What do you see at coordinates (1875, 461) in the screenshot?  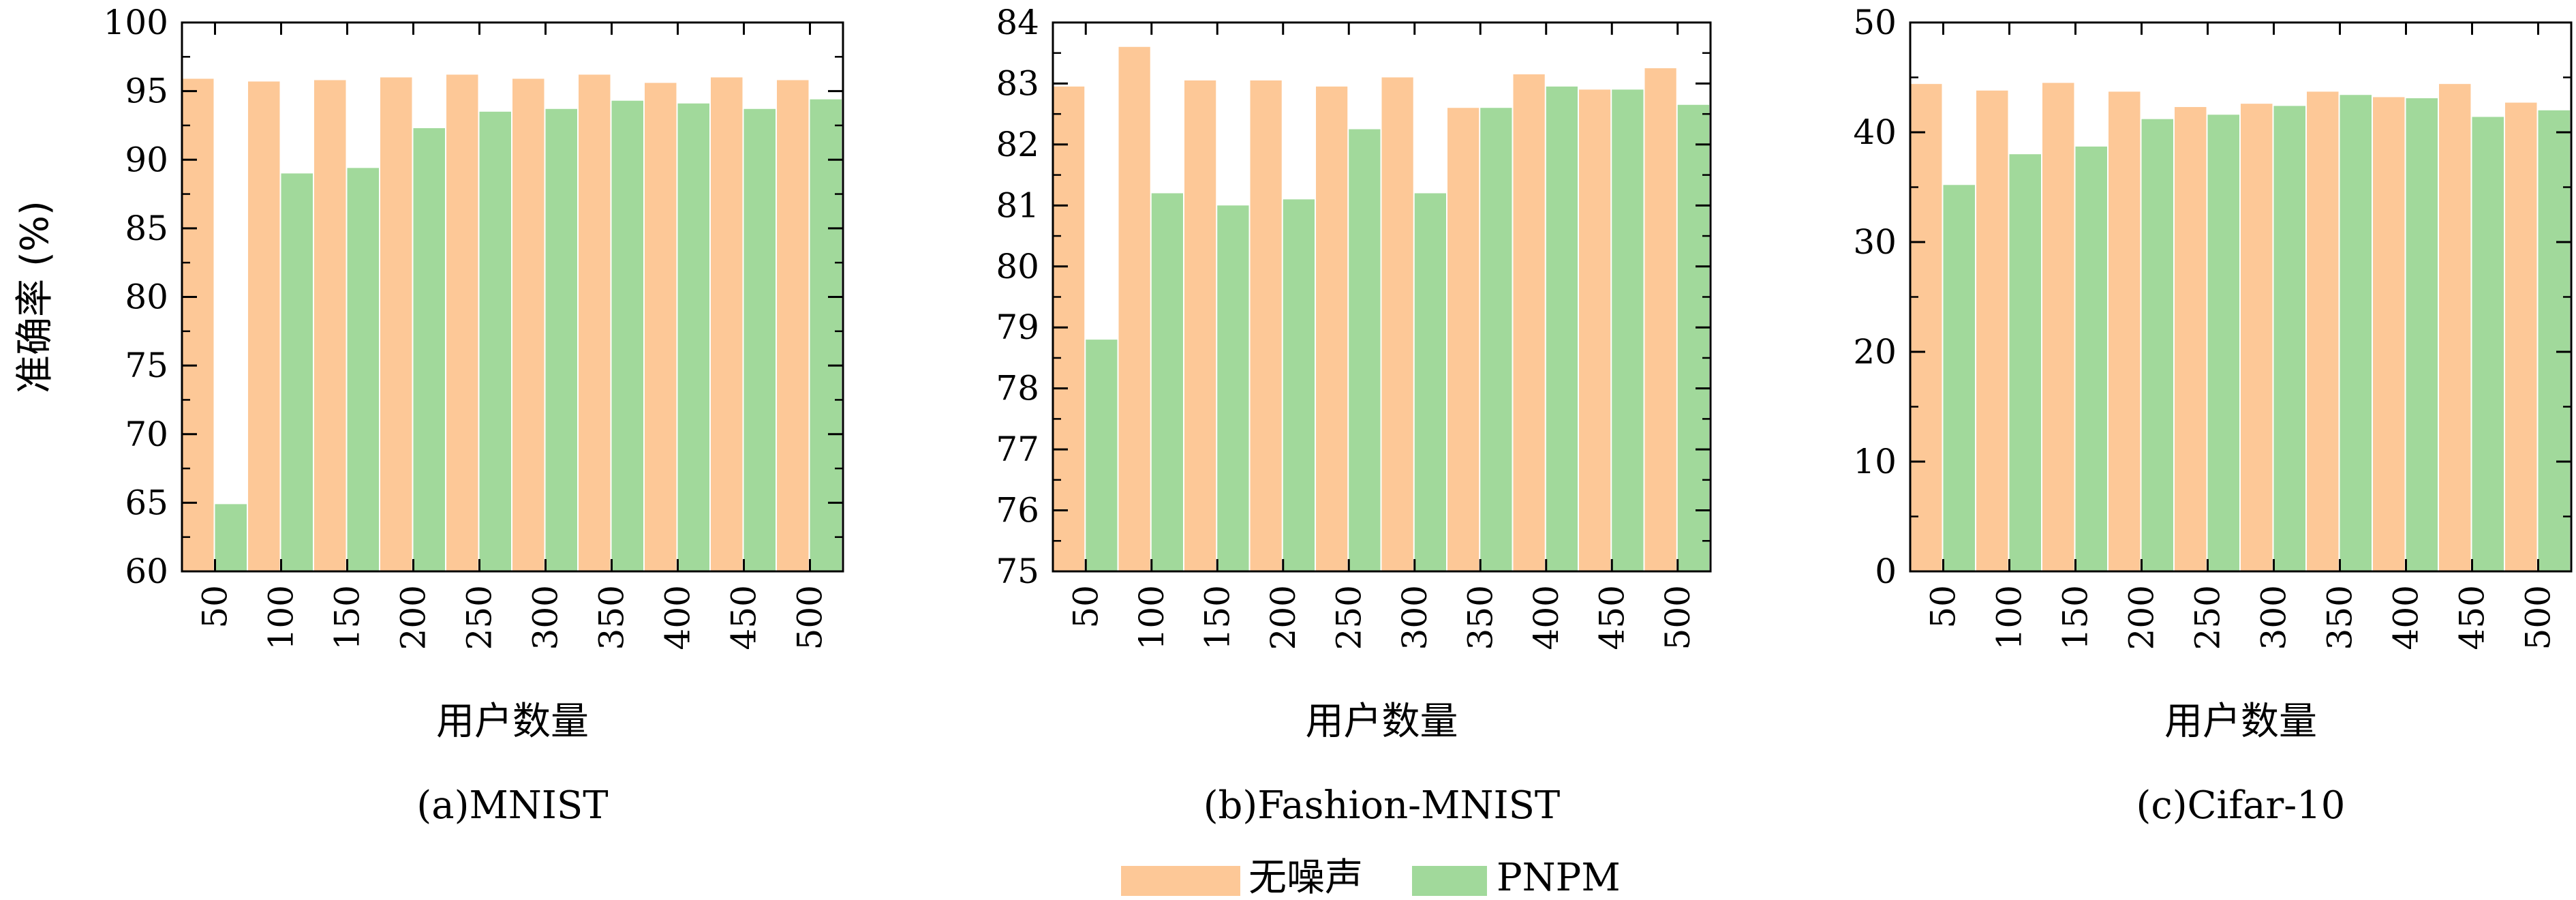 I see `y-tick-label: 10` at bounding box center [1875, 461].